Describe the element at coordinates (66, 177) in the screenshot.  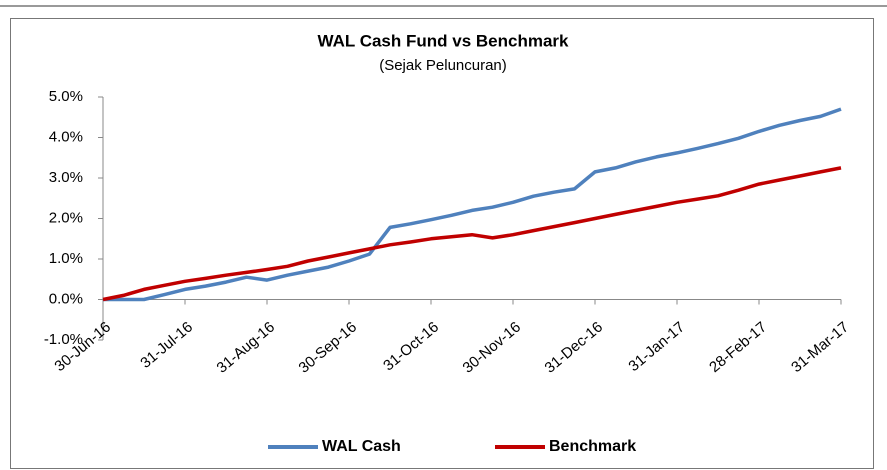
I see `y-tick-label: 3.0%` at that location.